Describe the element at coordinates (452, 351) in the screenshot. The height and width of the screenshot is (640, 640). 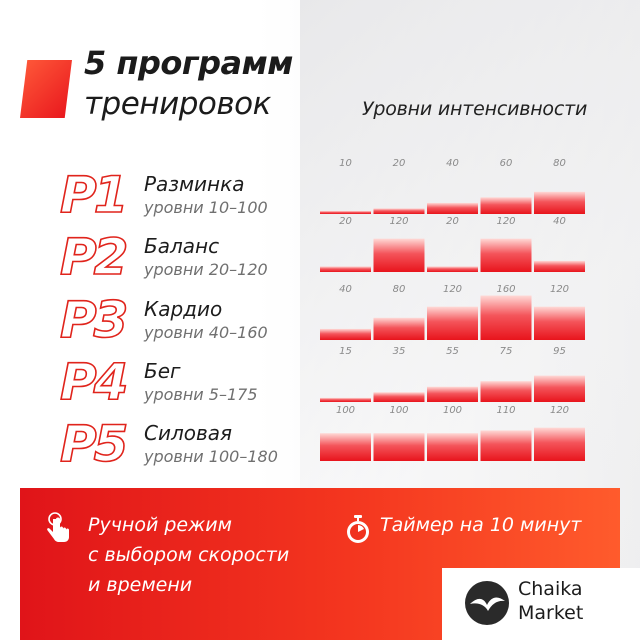
I see `intensity-label-p4-3: 55` at that location.